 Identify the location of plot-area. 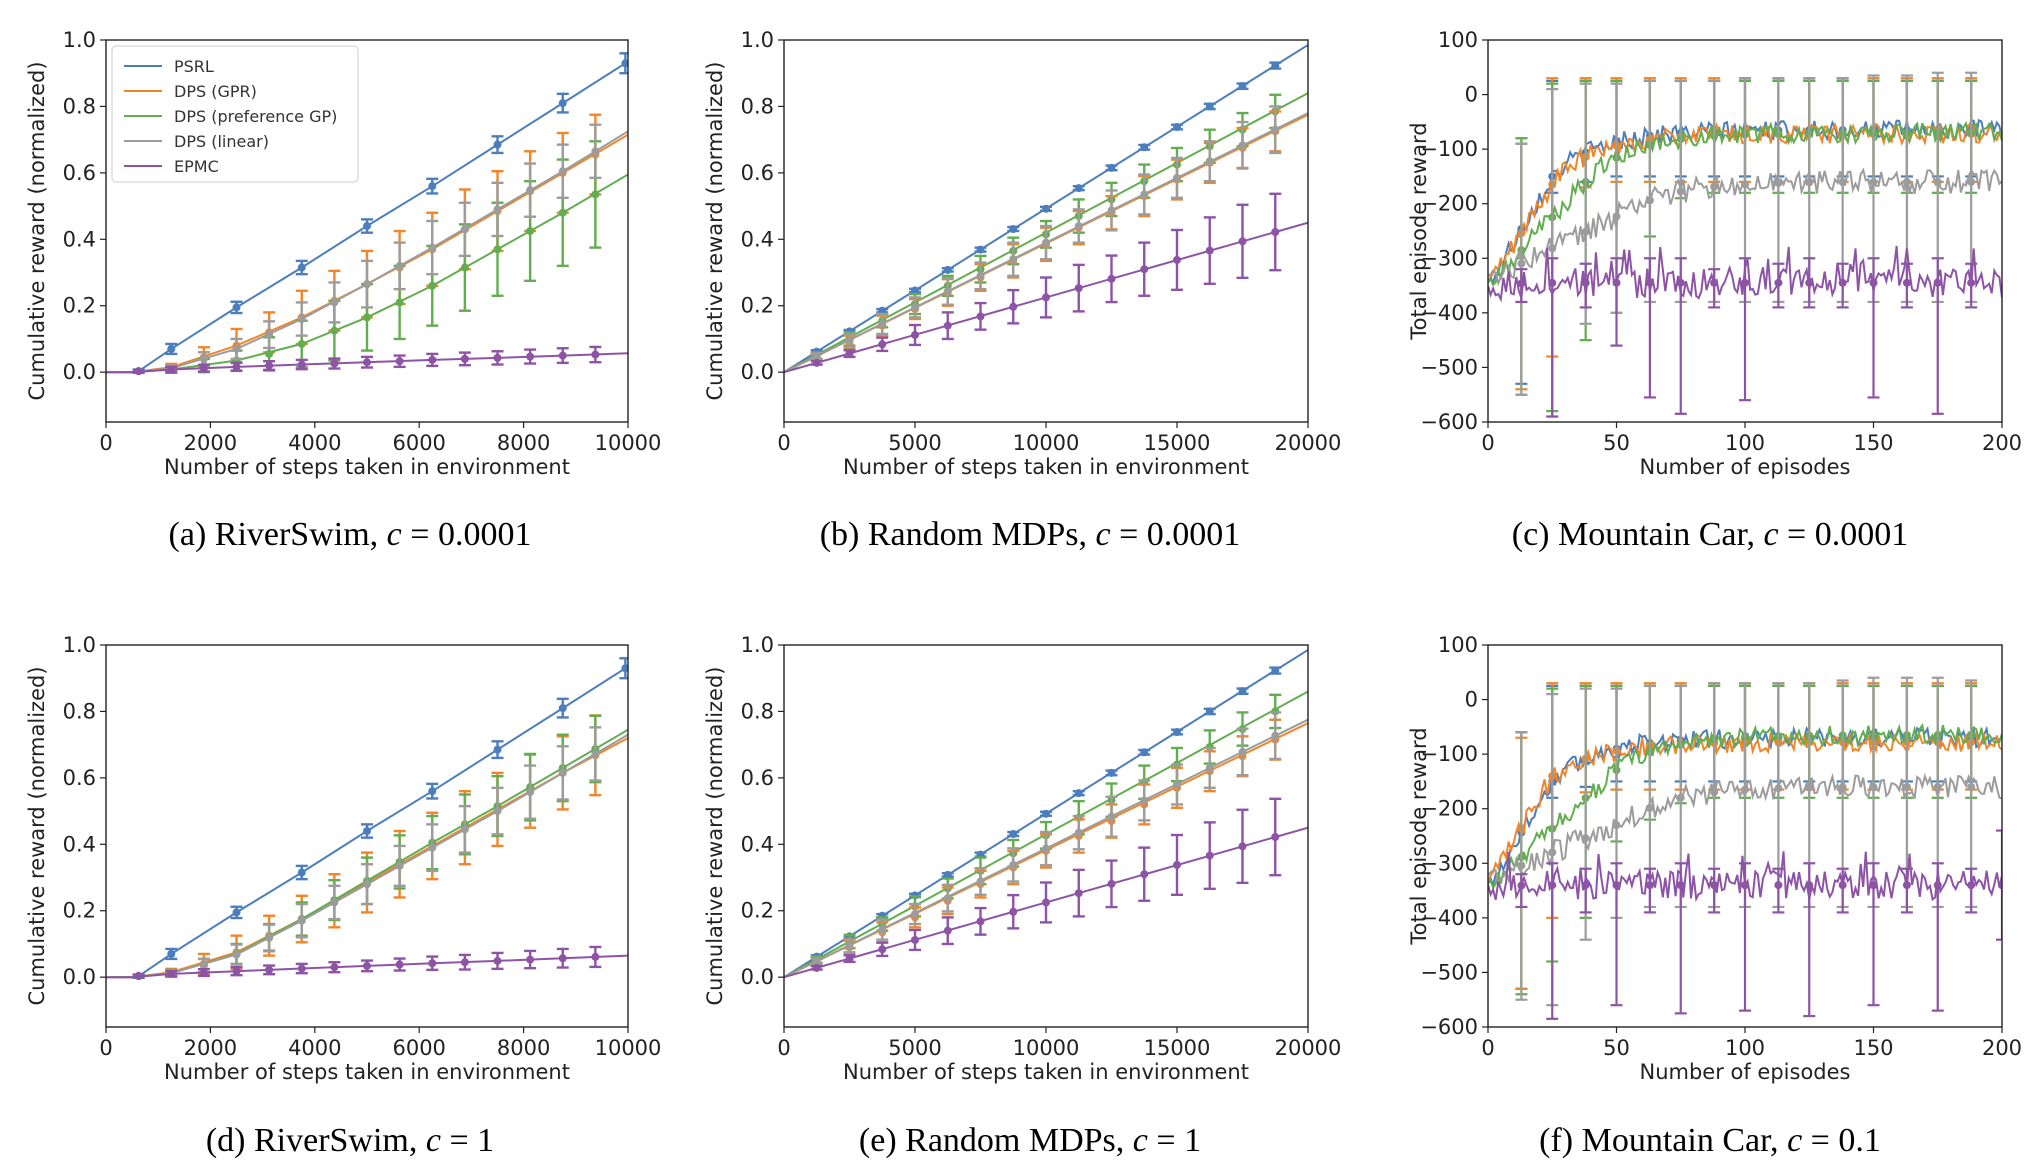
(367, 819).